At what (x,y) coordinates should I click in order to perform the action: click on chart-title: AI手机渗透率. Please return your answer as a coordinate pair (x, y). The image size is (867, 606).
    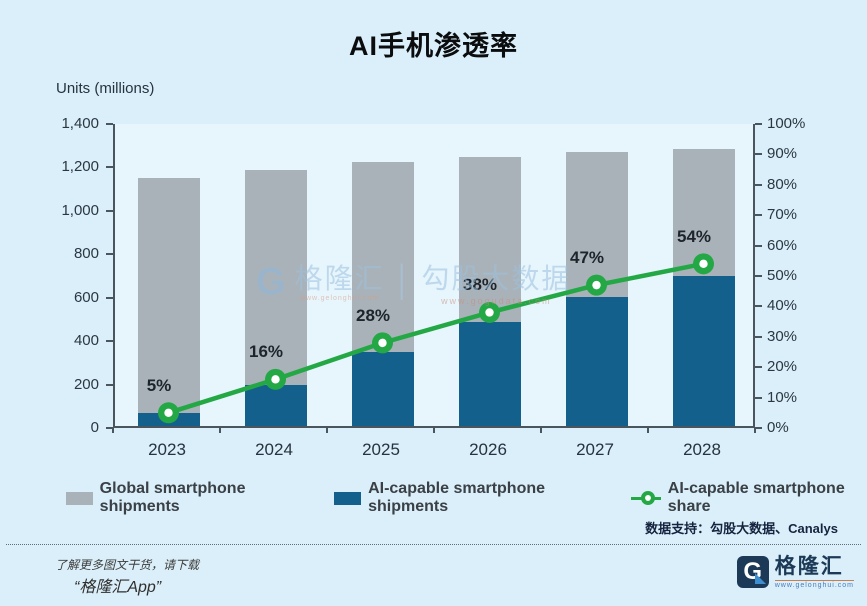
    Looking at the image, I should click on (433, 46).